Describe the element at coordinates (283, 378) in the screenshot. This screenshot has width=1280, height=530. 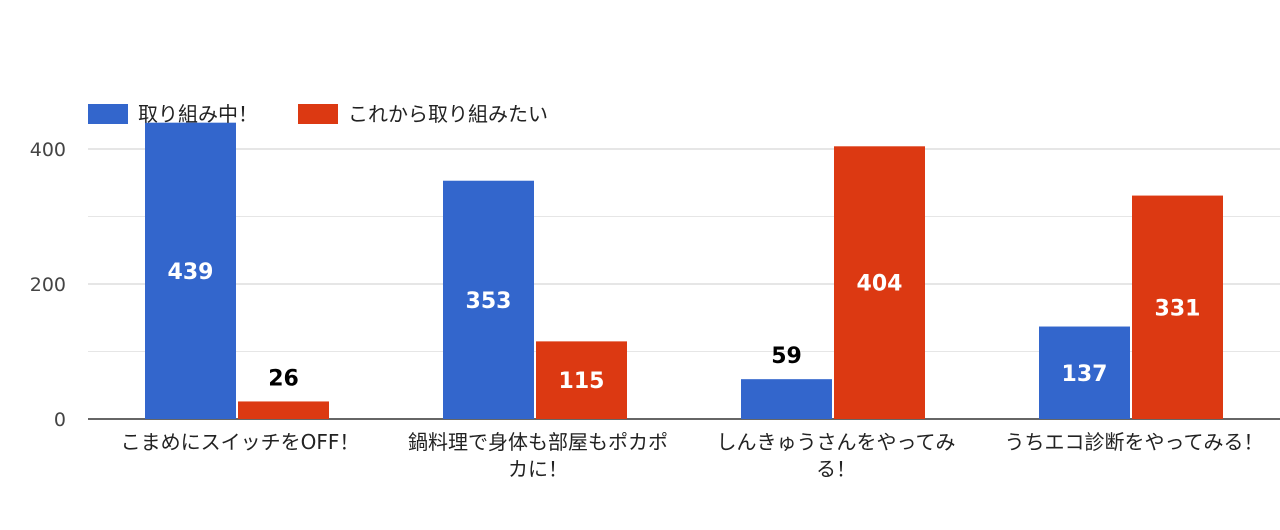
I see `bar-value-label: 26` at that location.